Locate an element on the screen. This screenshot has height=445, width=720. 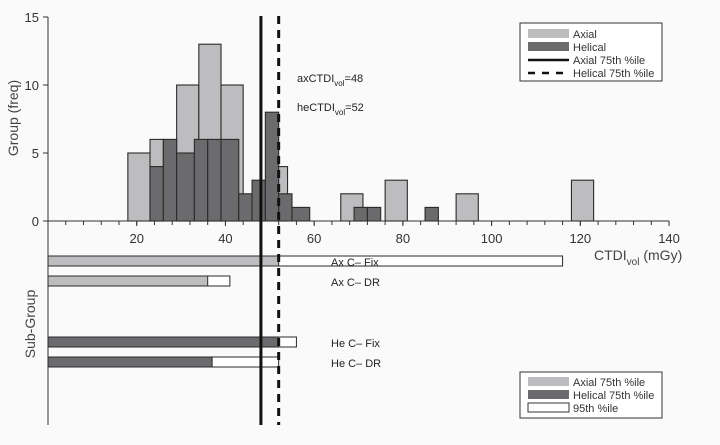
y-axis-title: Group (freq) is located at coordinates (13, 118).